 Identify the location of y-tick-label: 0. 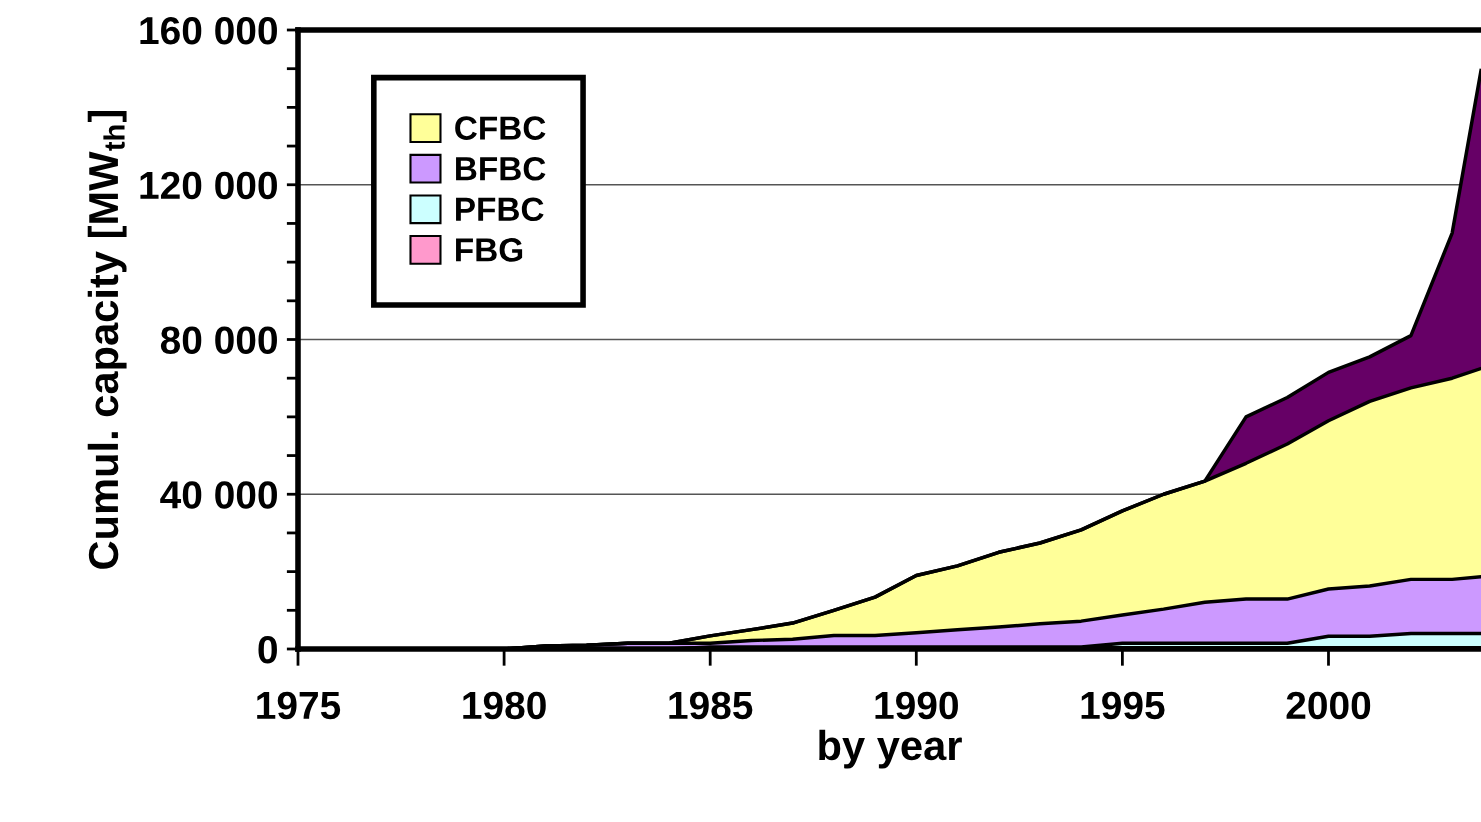
(267, 649).